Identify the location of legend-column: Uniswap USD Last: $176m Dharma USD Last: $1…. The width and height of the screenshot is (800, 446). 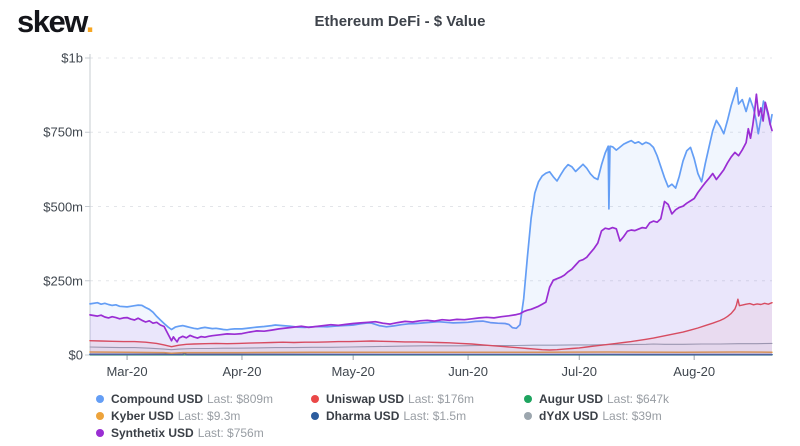
(417, 415).